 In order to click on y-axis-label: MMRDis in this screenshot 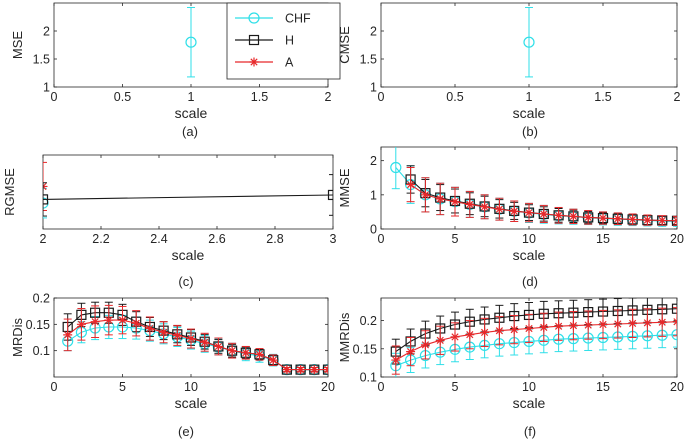, I will do `click(344, 337)`.